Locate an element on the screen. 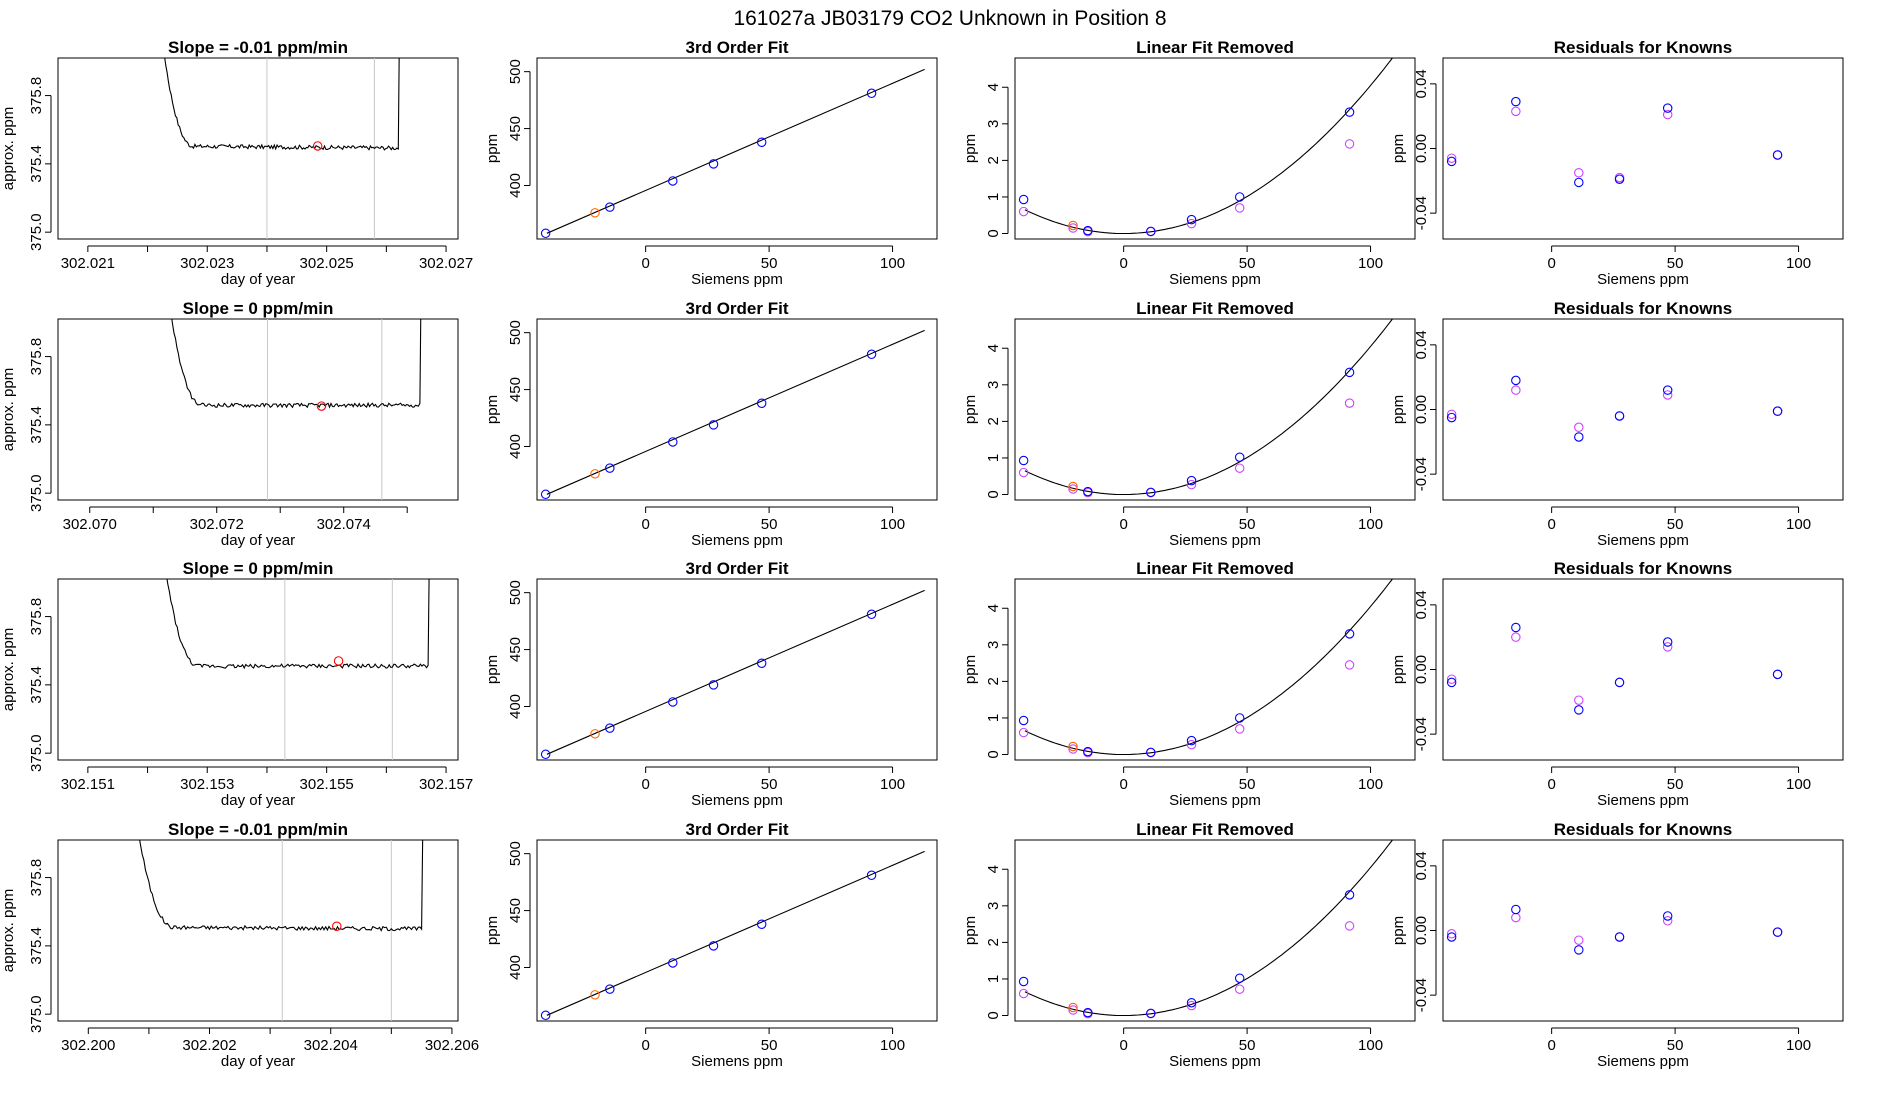 The height and width of the screenshot is (1100, 1900). y-tick-label: 375.0 is located at coordinates (36, 493).